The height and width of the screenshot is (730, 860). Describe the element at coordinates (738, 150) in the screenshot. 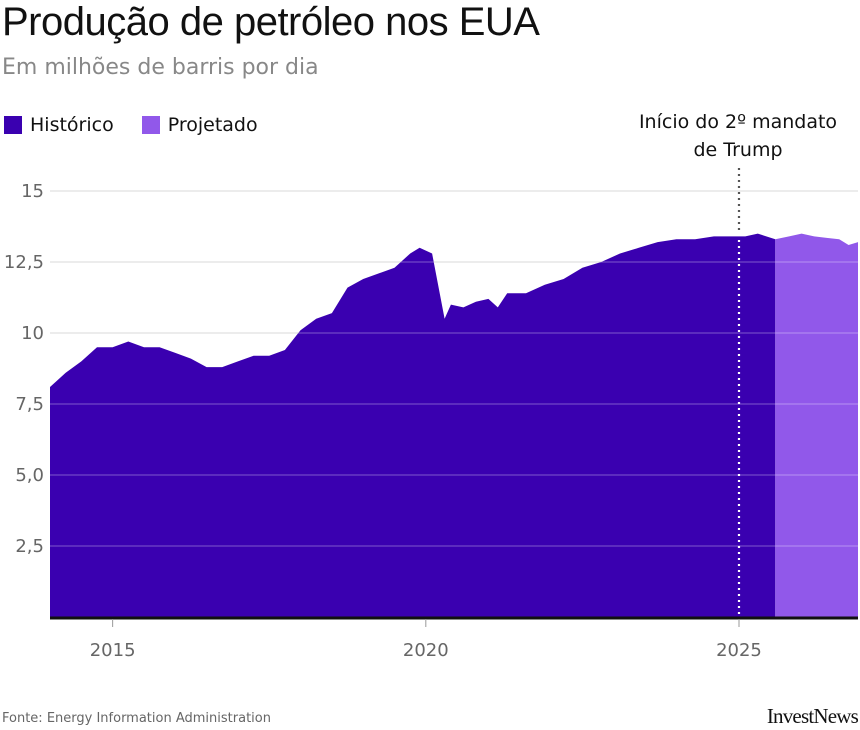

I see `annotation-line-2: de Trump` at that location.